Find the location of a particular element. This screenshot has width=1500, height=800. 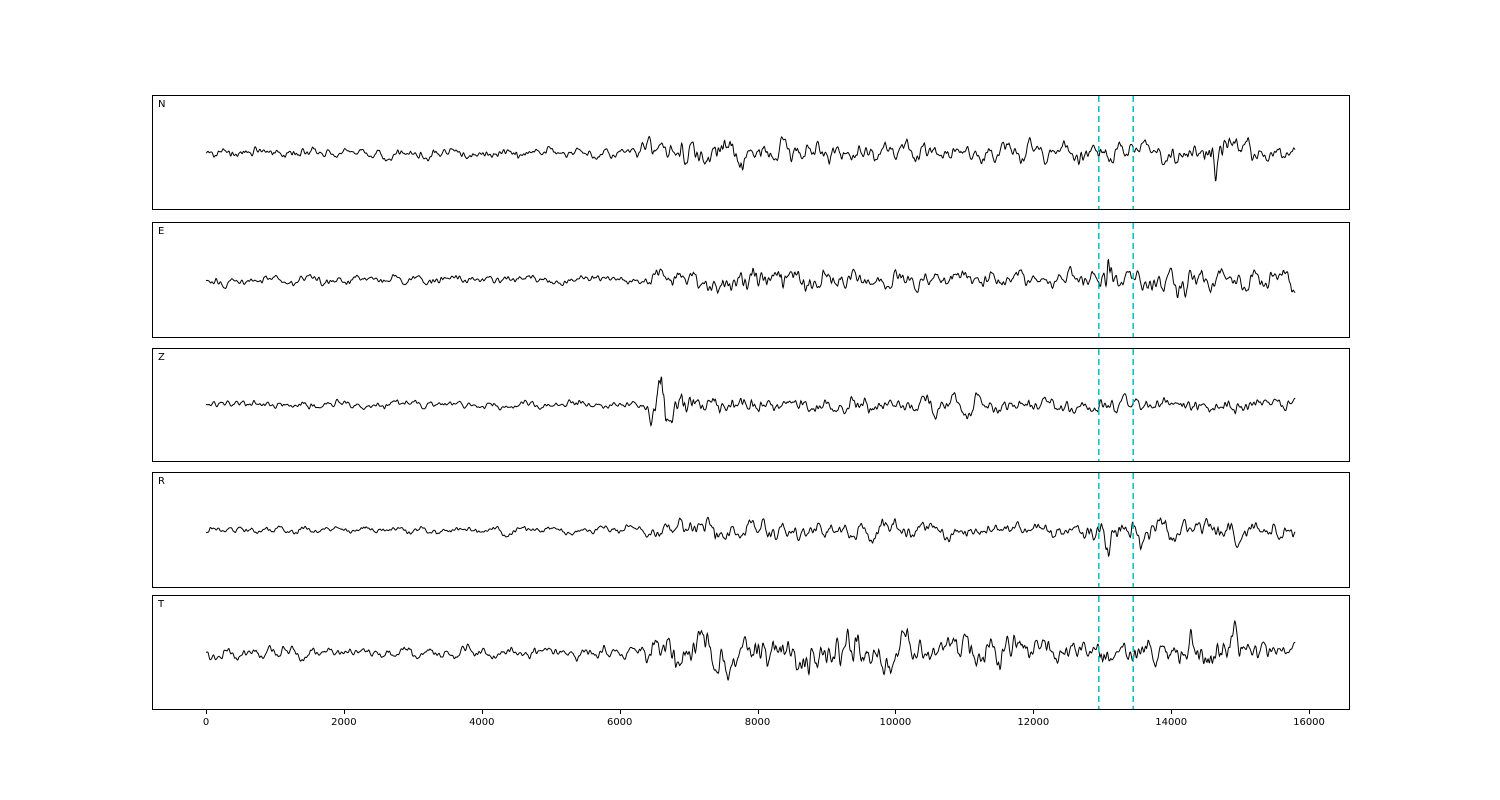

trace-Z is located at coordinates (751, 401).